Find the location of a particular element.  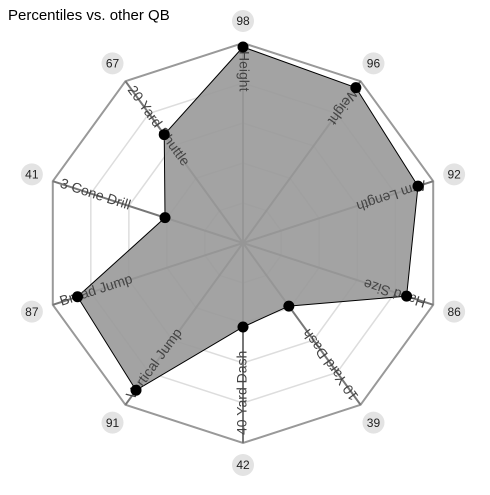

value-label: 98 is located at coordinates (243, 21).